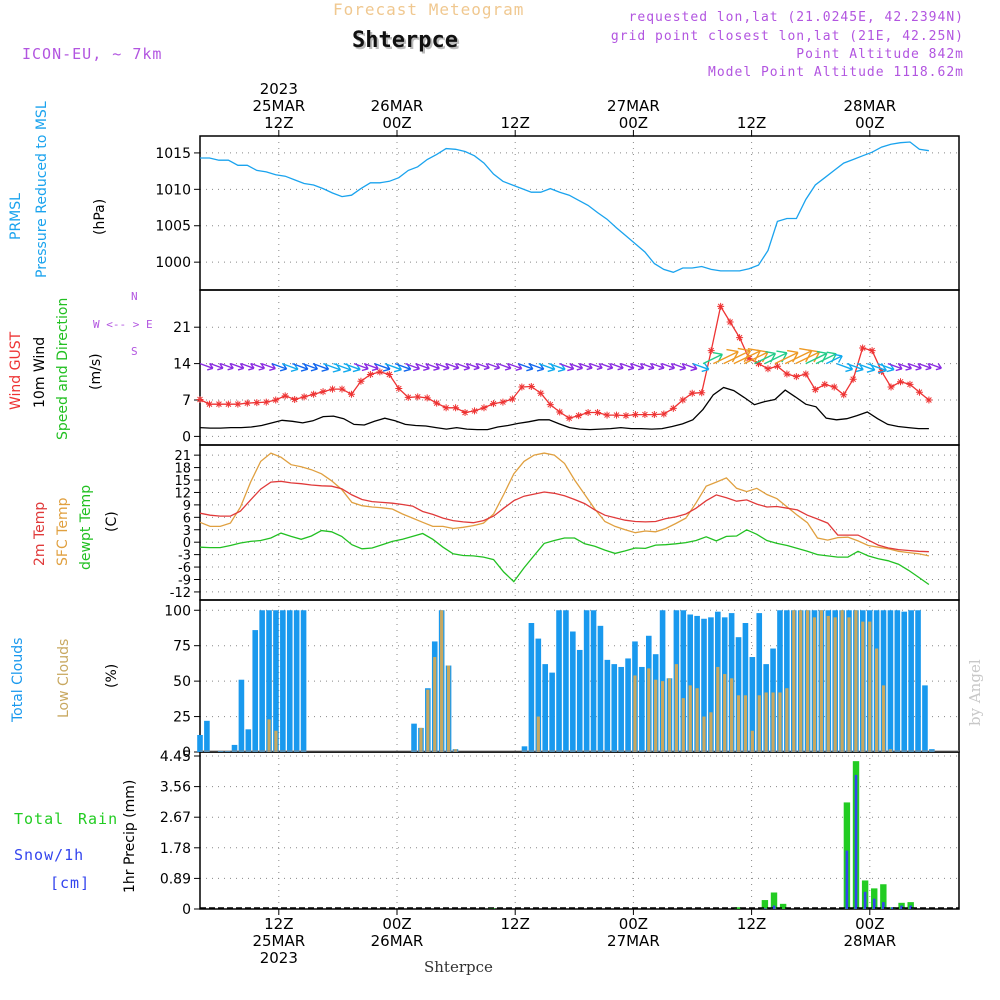 The image size is (1000, 1000). Describe the element at coordinates (751, 123) in the screenshot. I see `top-xtick-label-4-0: 12Z` at that location.